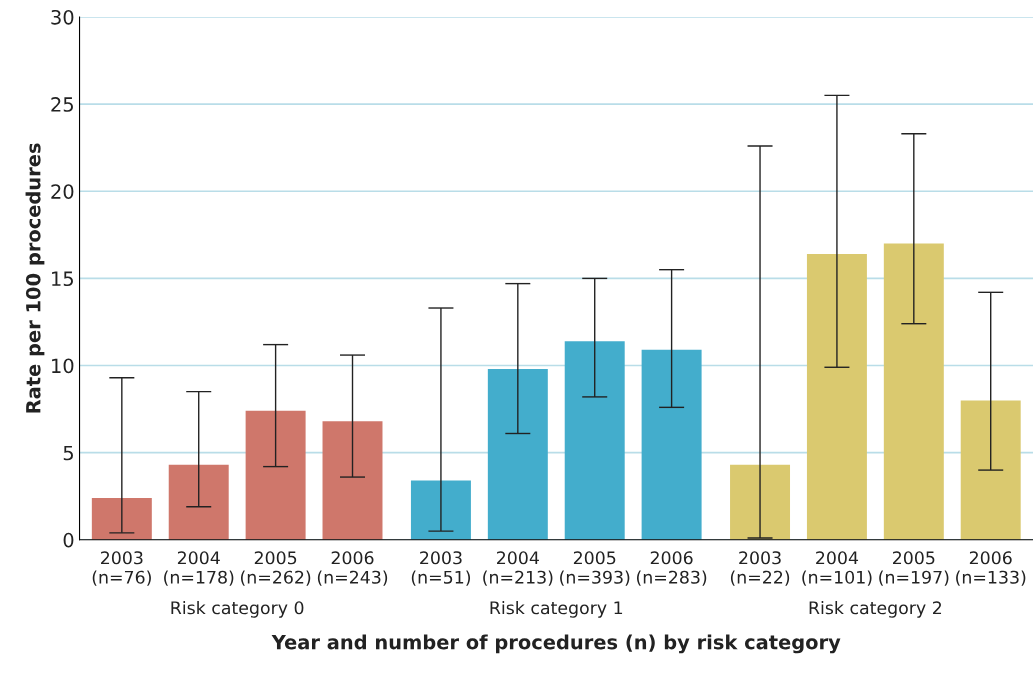  What do you see at coordinates (671, 568) in the screenshot?
I see `x-tick-label: 2006 (n=283)` at bounding box center [671, 568].